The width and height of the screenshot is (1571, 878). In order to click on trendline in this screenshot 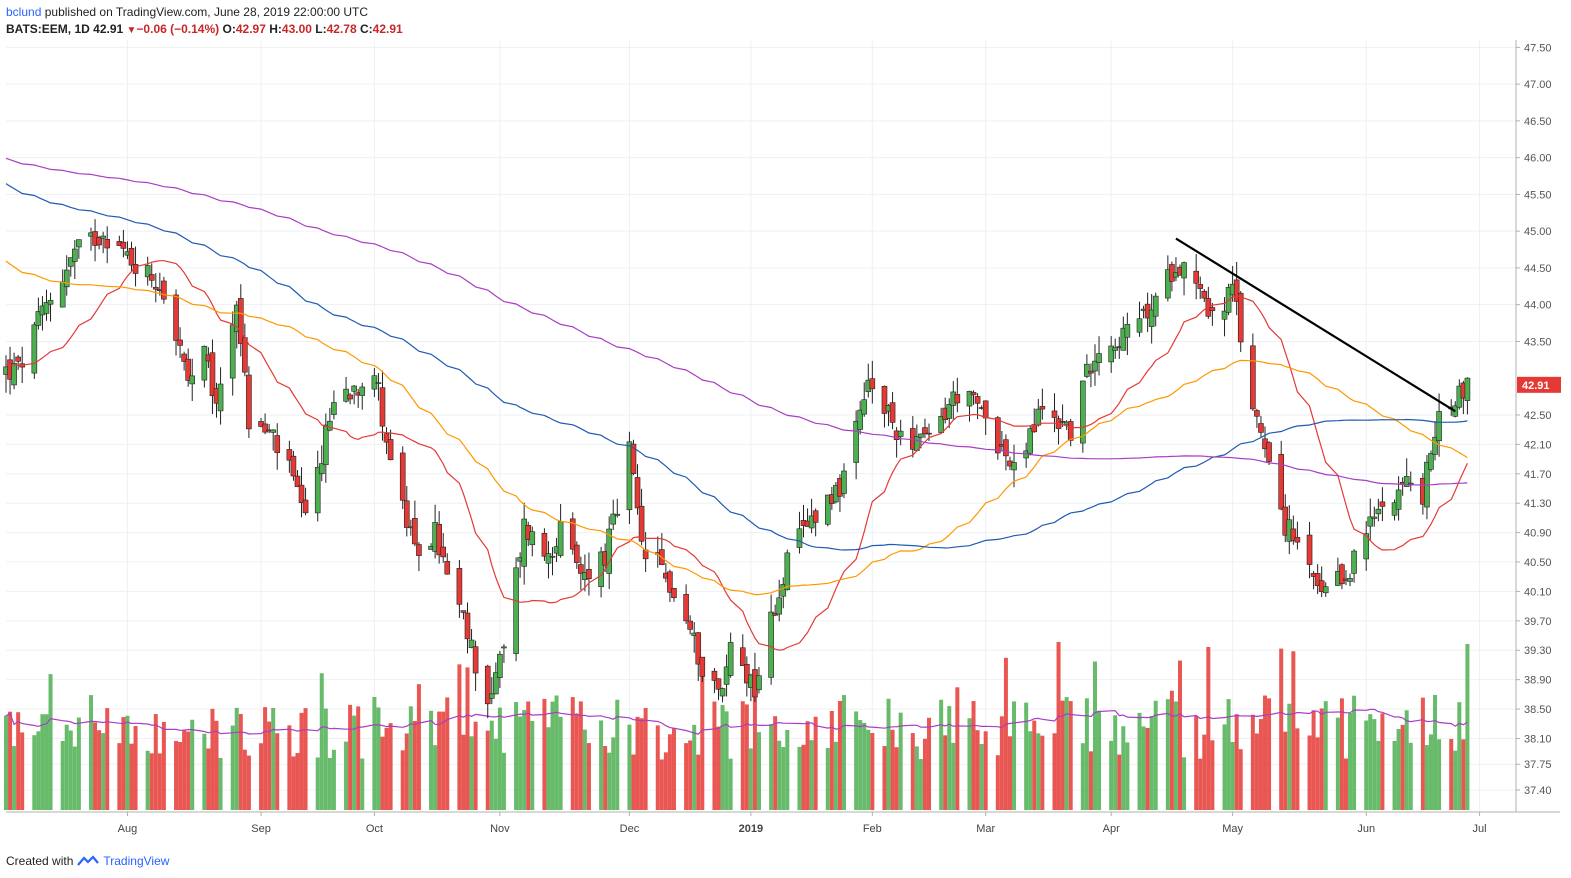, I will do `click(1315, 325)`.